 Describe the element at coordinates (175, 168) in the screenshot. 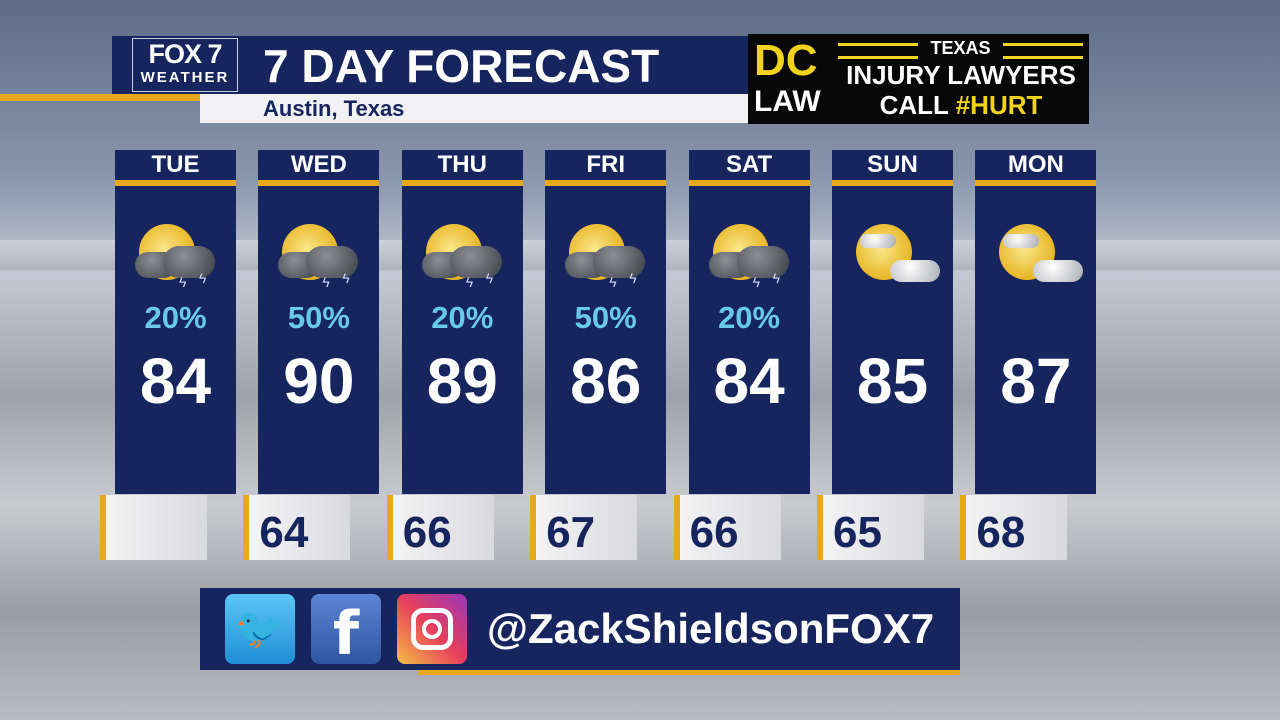

I see `day-label: TUE` at that location.